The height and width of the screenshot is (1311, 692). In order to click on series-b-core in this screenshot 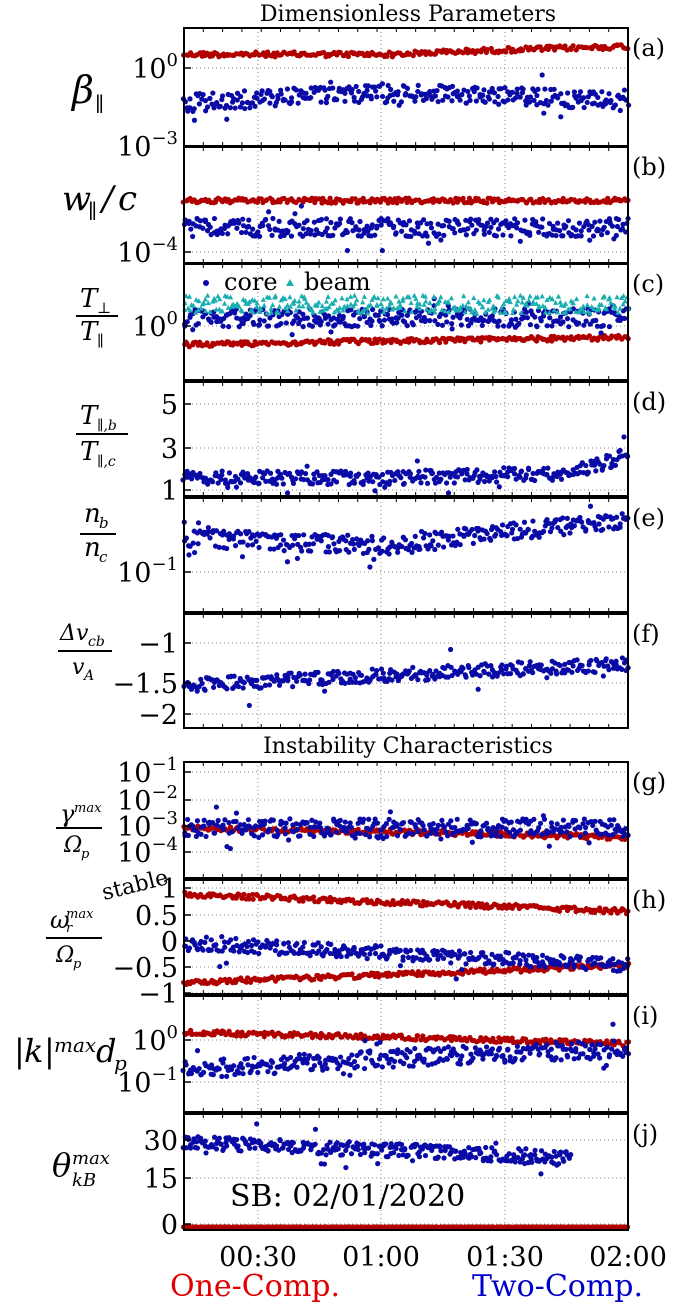, I will do `click(406, 228)`.